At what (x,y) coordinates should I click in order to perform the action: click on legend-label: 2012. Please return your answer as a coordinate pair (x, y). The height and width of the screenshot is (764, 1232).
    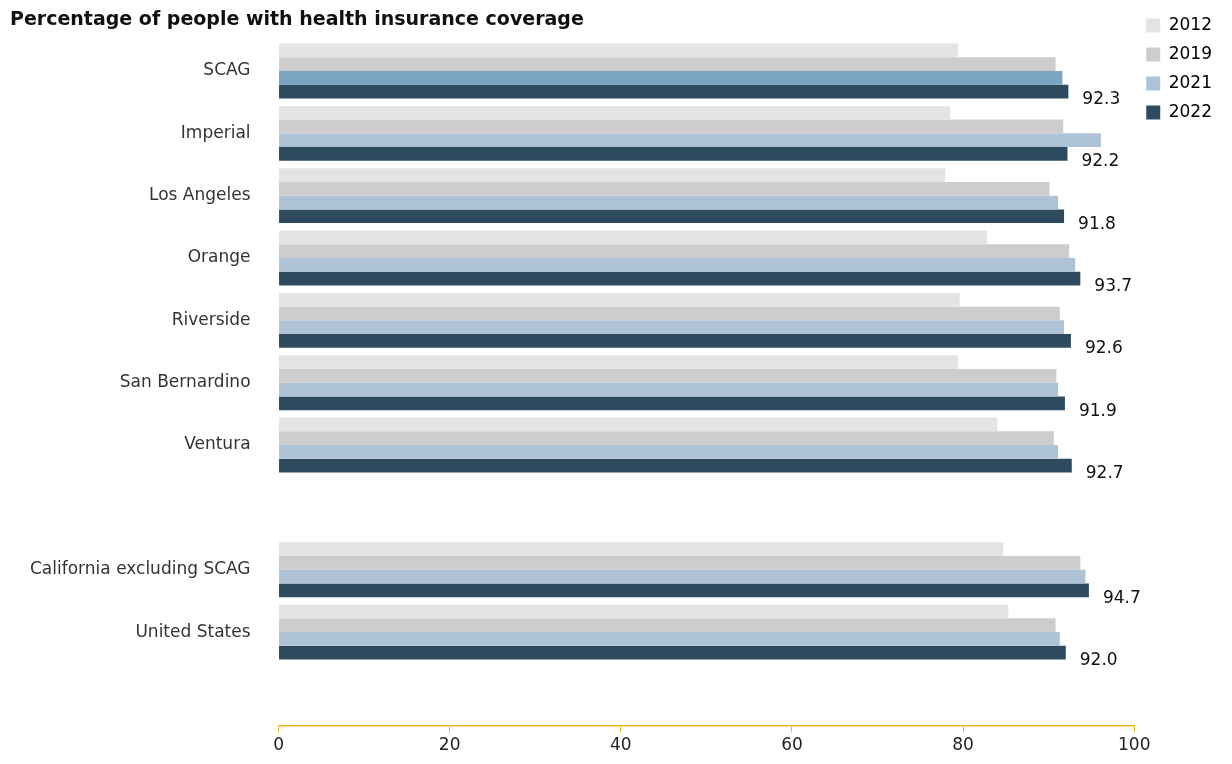
    Looking at the image, I should click on (1190, 23).